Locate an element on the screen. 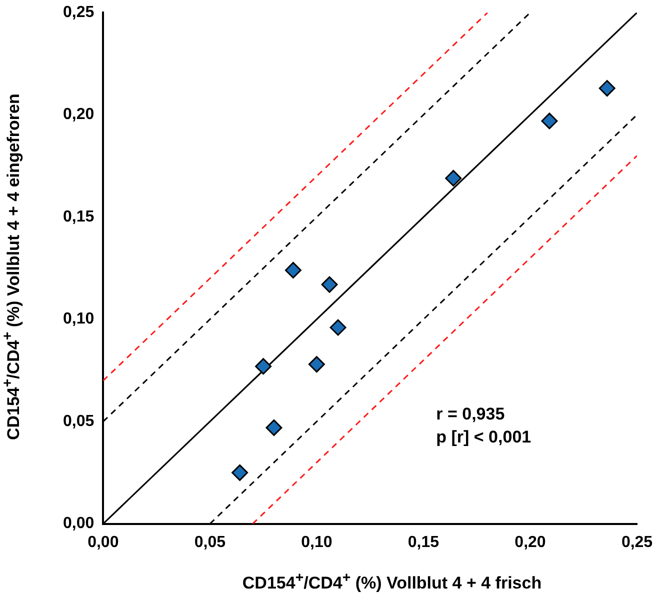 The height and width of the screenshot is (610, 667). x-tick-label: 0,10 is located at coordinates (316, 542).